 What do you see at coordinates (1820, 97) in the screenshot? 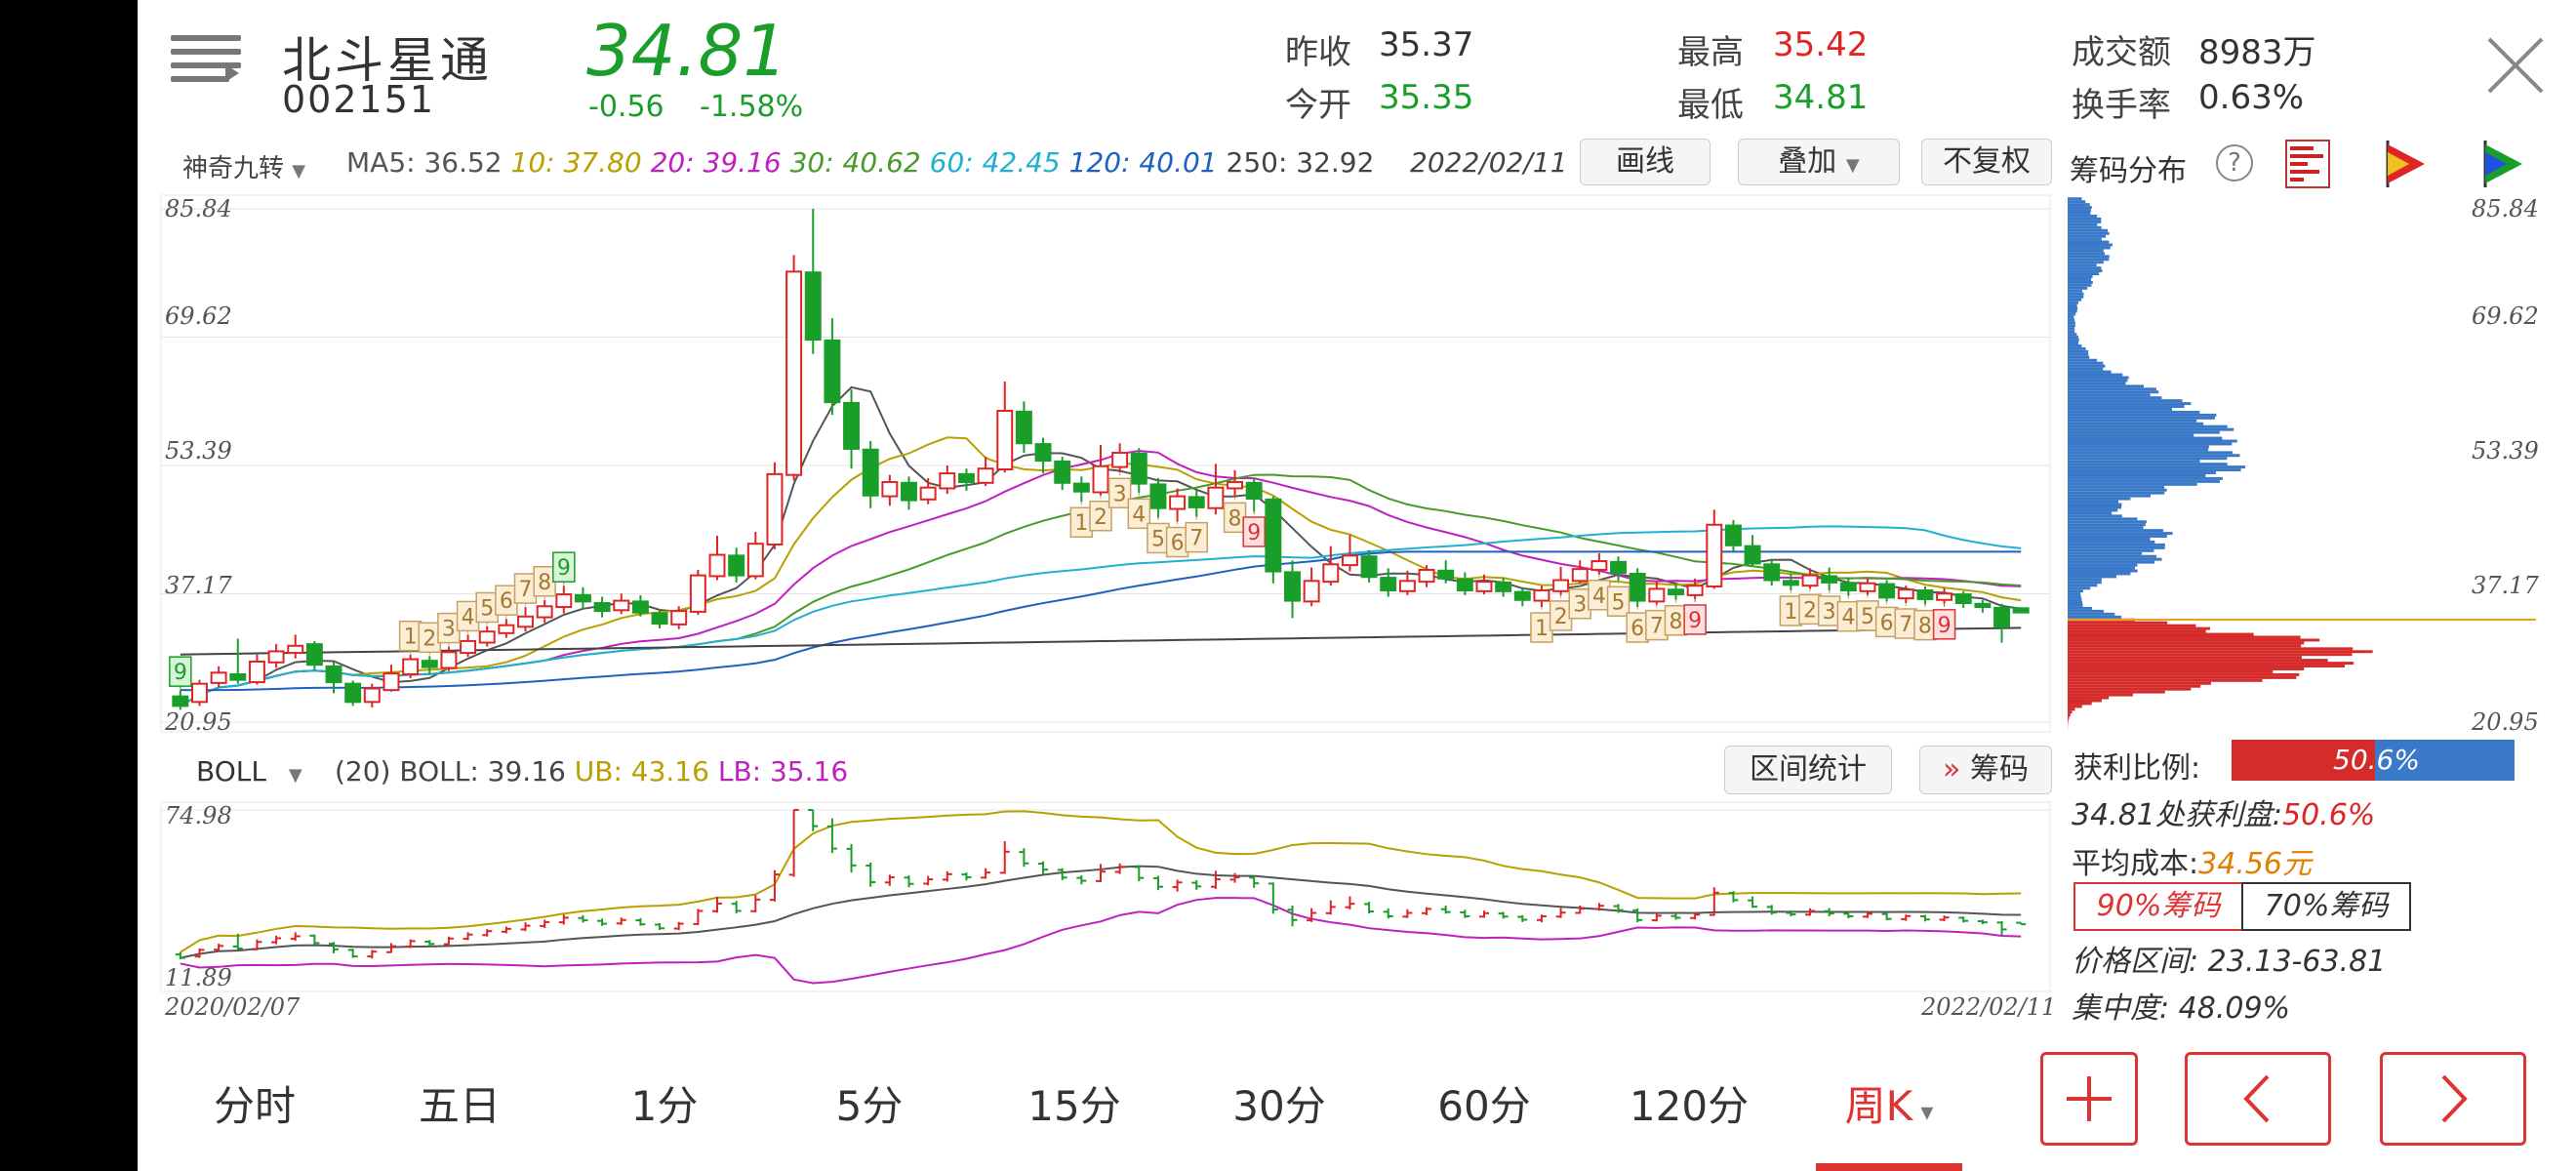
I see `low-value: 34.81` at bounding box center [1820, 97].